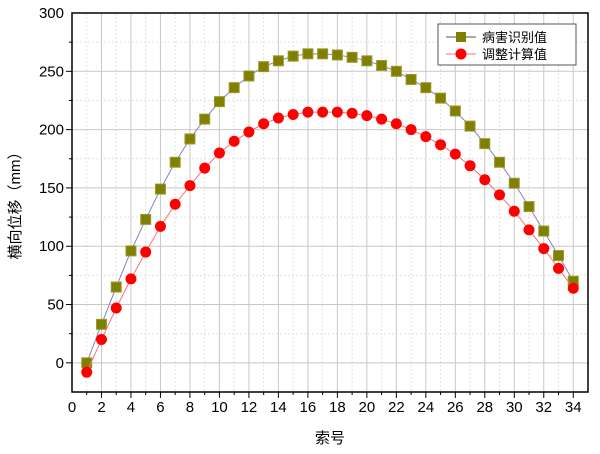 This screenshot has width=600, height=454. Describe the element at coordinates (55, 305) in the screenshot. I see `y-tick-label: 50` at that location.